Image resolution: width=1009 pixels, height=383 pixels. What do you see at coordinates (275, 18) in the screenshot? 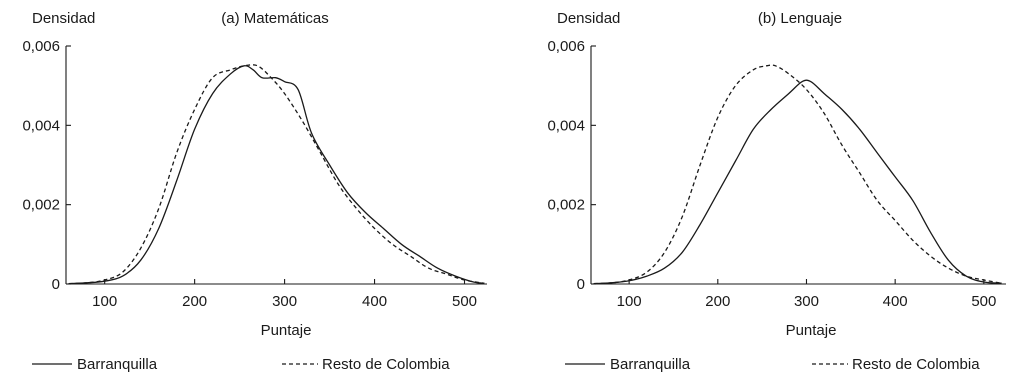
I see `panel-title: (a) Matemáticas` at bounding box center [275, 18].